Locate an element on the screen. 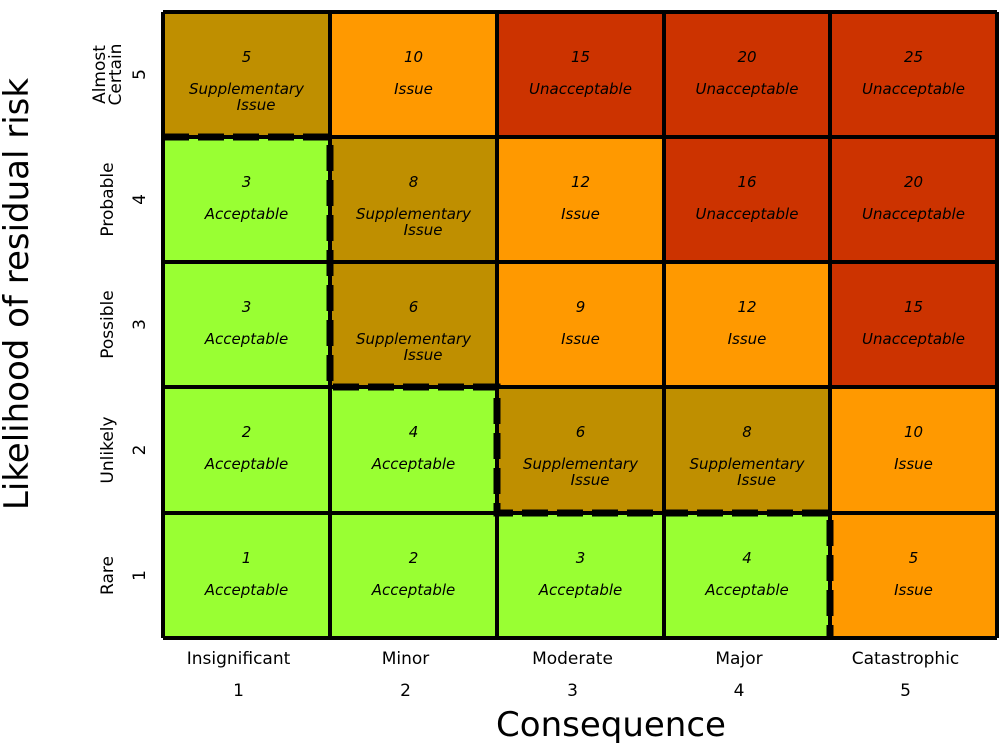  likelihood-name-group: Probable is located at coordinates (108, 199).